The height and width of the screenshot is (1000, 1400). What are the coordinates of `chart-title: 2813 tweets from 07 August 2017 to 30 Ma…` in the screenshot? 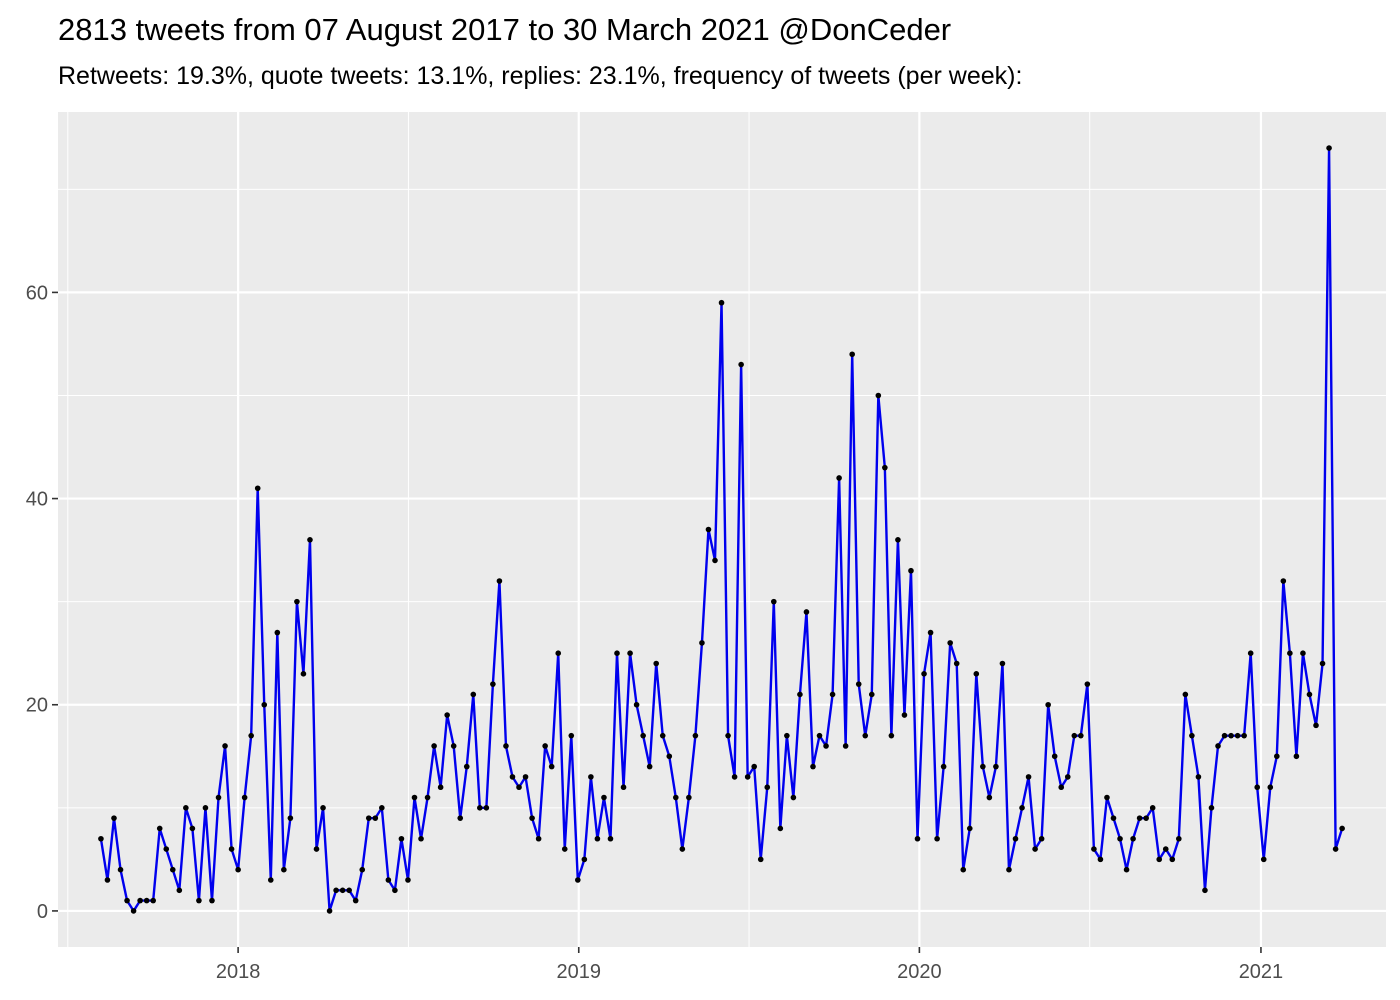 It's located at (505, 29).